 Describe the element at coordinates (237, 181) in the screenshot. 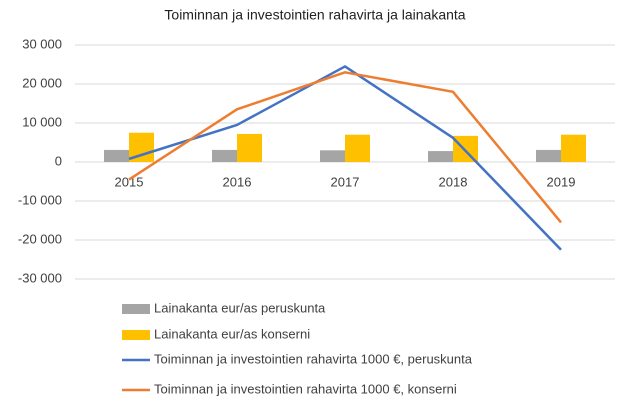

I see `x-tick-label: 2016` at that location.